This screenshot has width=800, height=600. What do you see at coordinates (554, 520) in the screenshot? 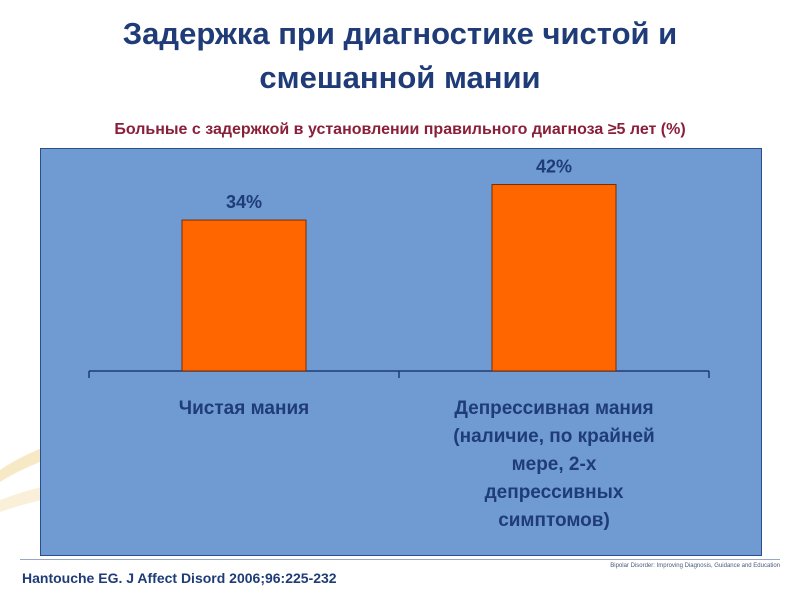
I see `category-label-line: симптомов)` at bounding box center [554, 520].